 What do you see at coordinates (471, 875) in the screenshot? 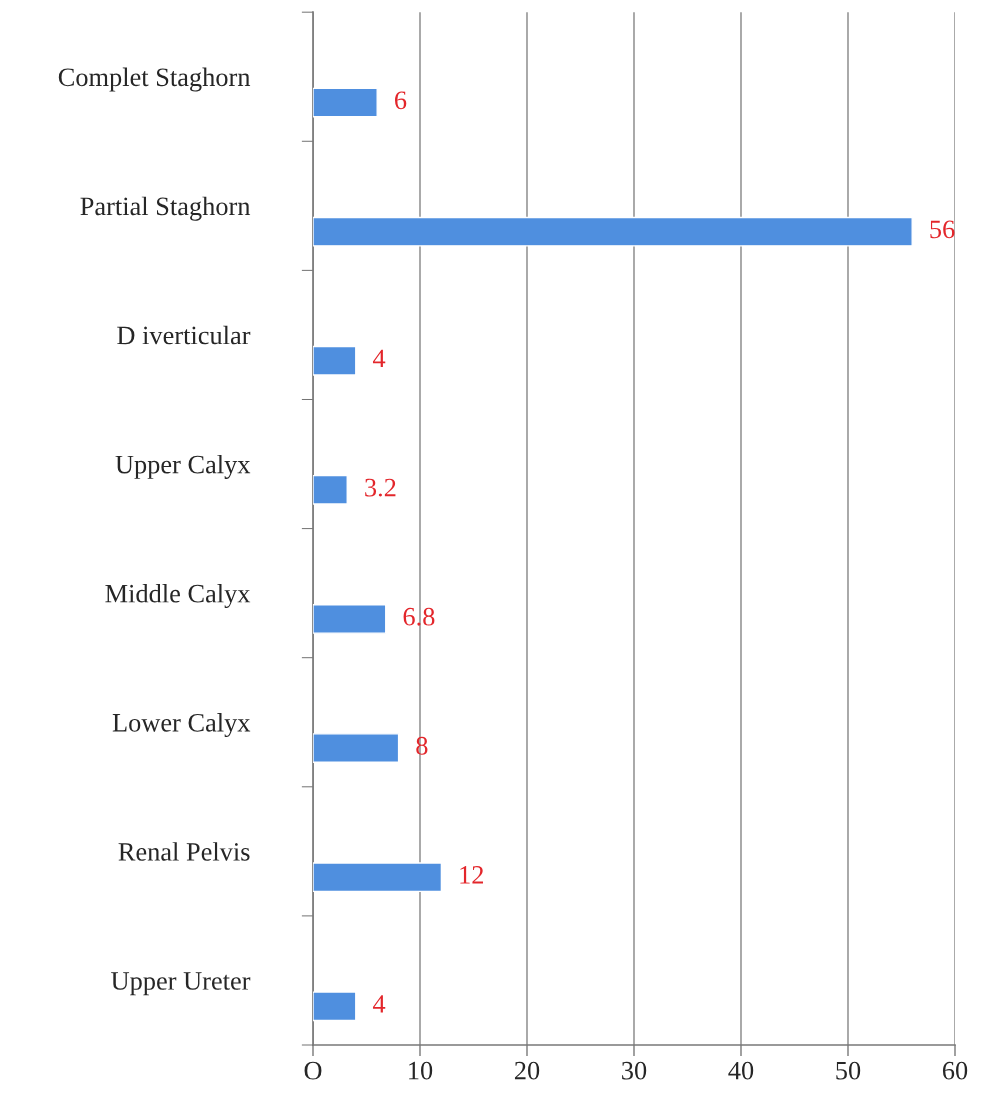
I see `data-label: 12` at bounding box center [471, 875].